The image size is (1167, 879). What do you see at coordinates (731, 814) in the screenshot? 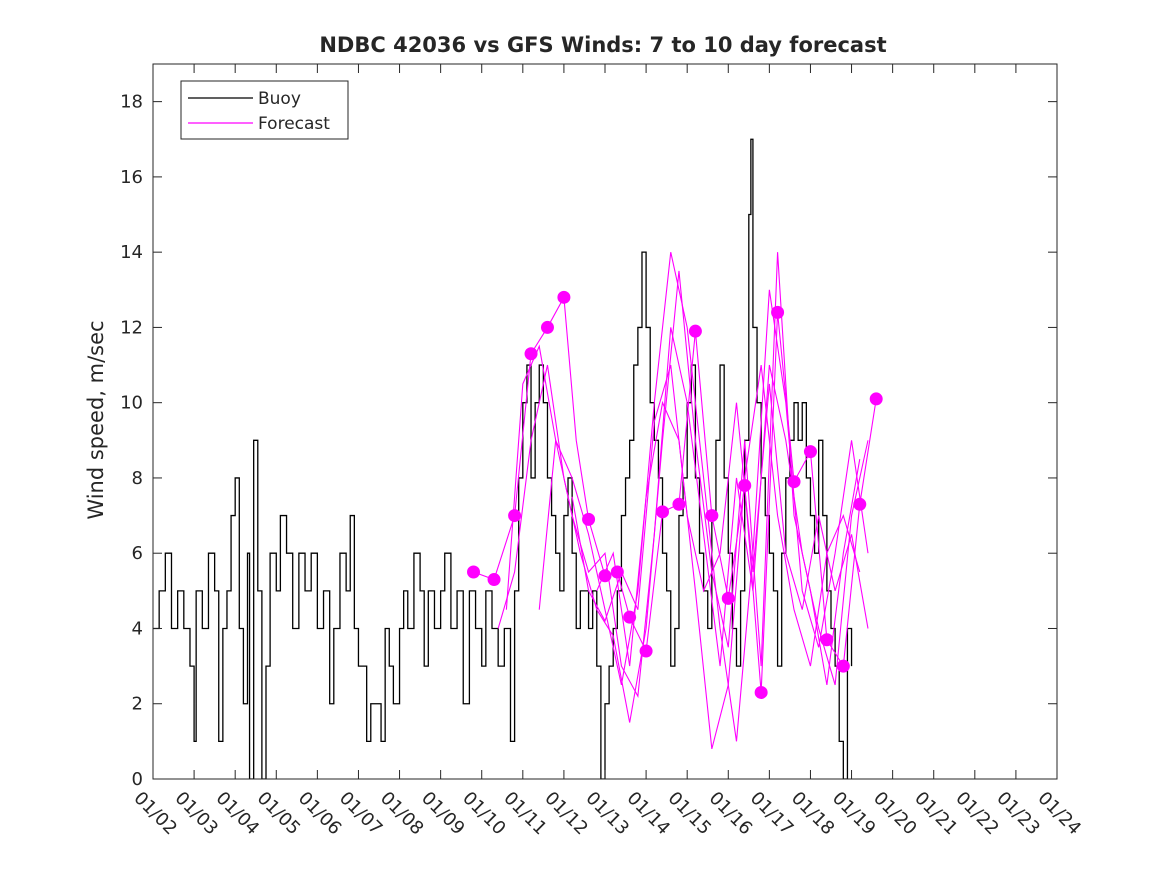
I see `x-tick-label: 01/16` at bounding box center [731, 814].